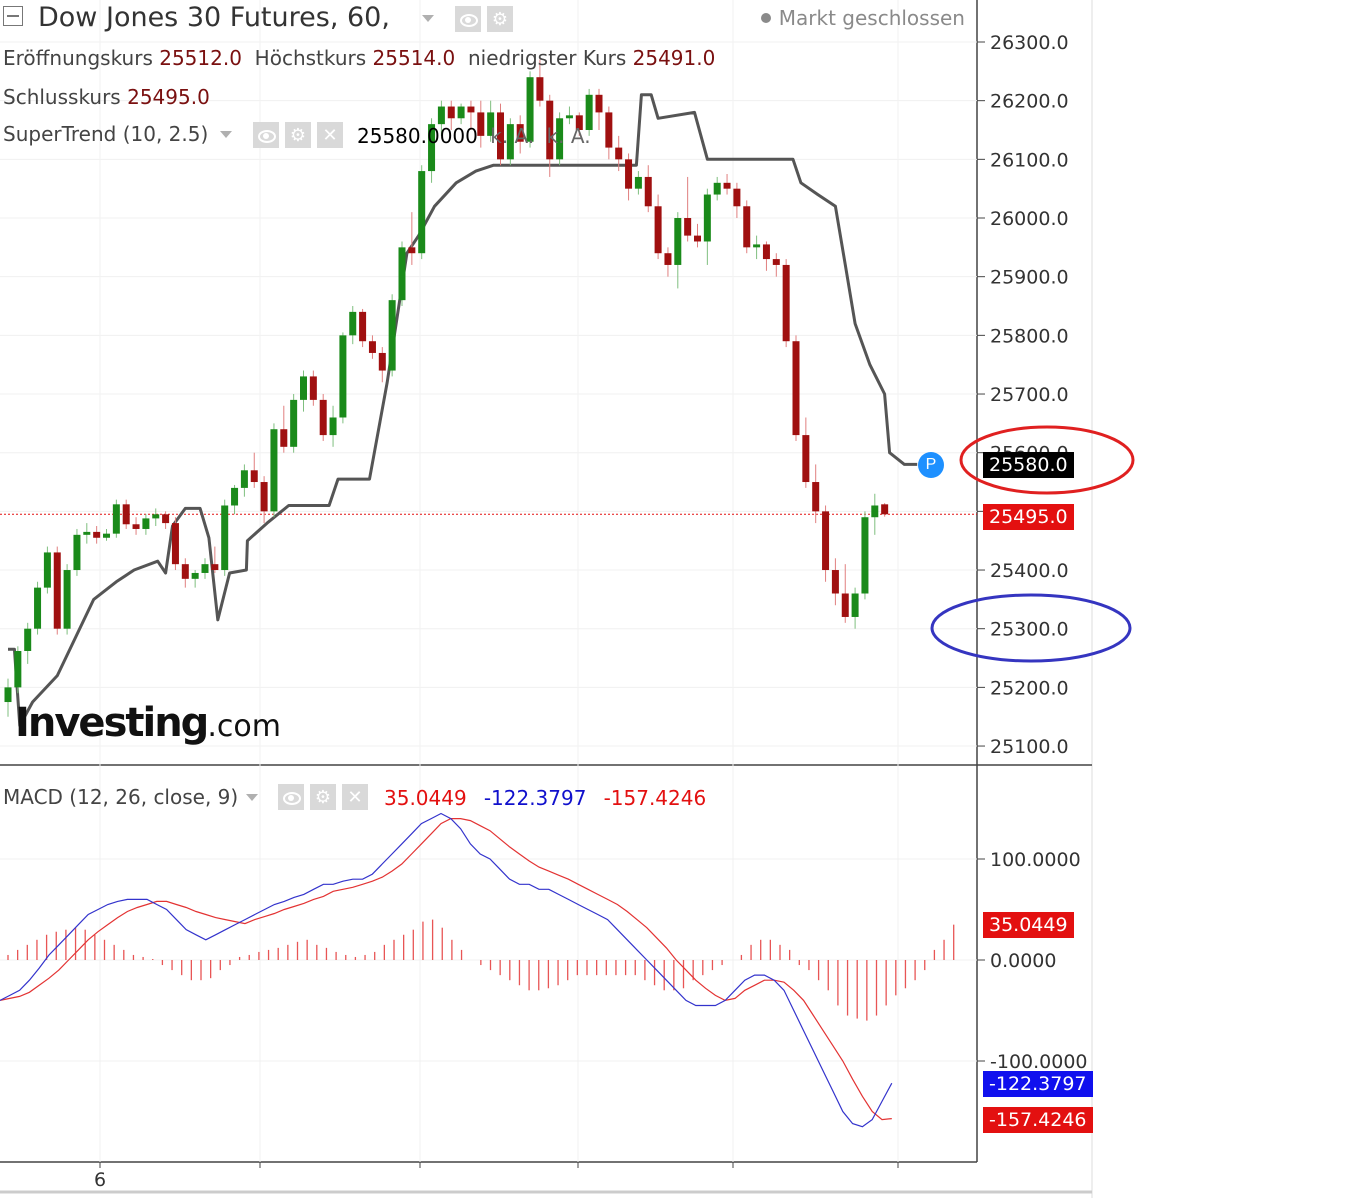  I want to click on supertrend-values: 25580.0000 k. A. k. A., so click(474, 136).